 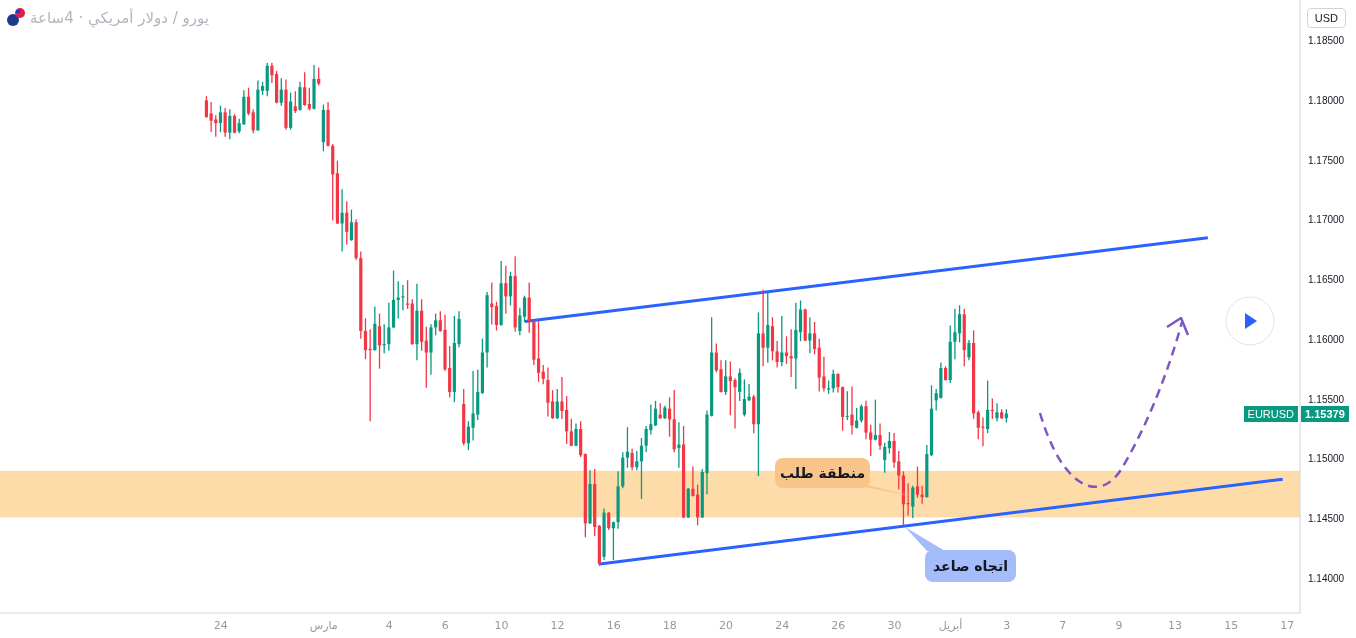 What do you see at coordinates (119, 18) in the screenshot?
I see `text: يورو / دولار أمريكي · 4ساعة` at bounding box center [119, 18].